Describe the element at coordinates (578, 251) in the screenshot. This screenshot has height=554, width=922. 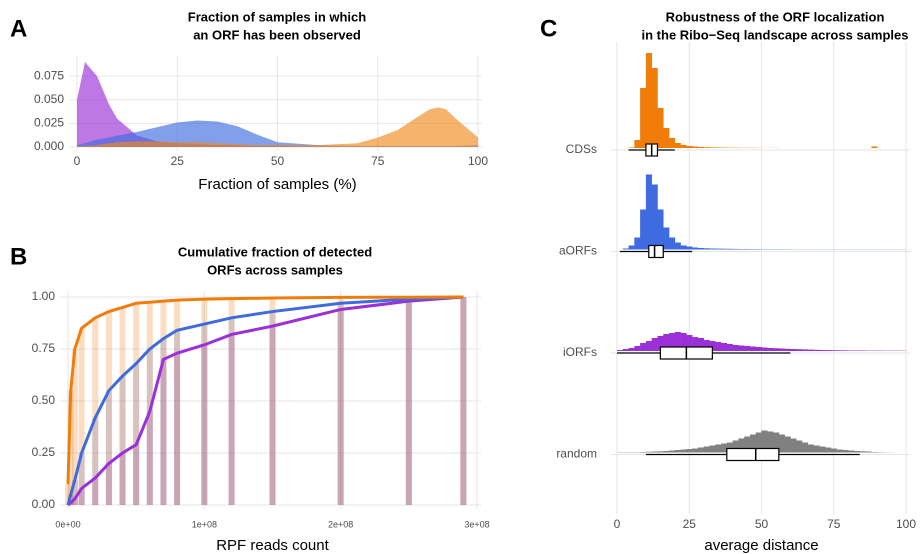
I see `category-label: aORFs` at that location.